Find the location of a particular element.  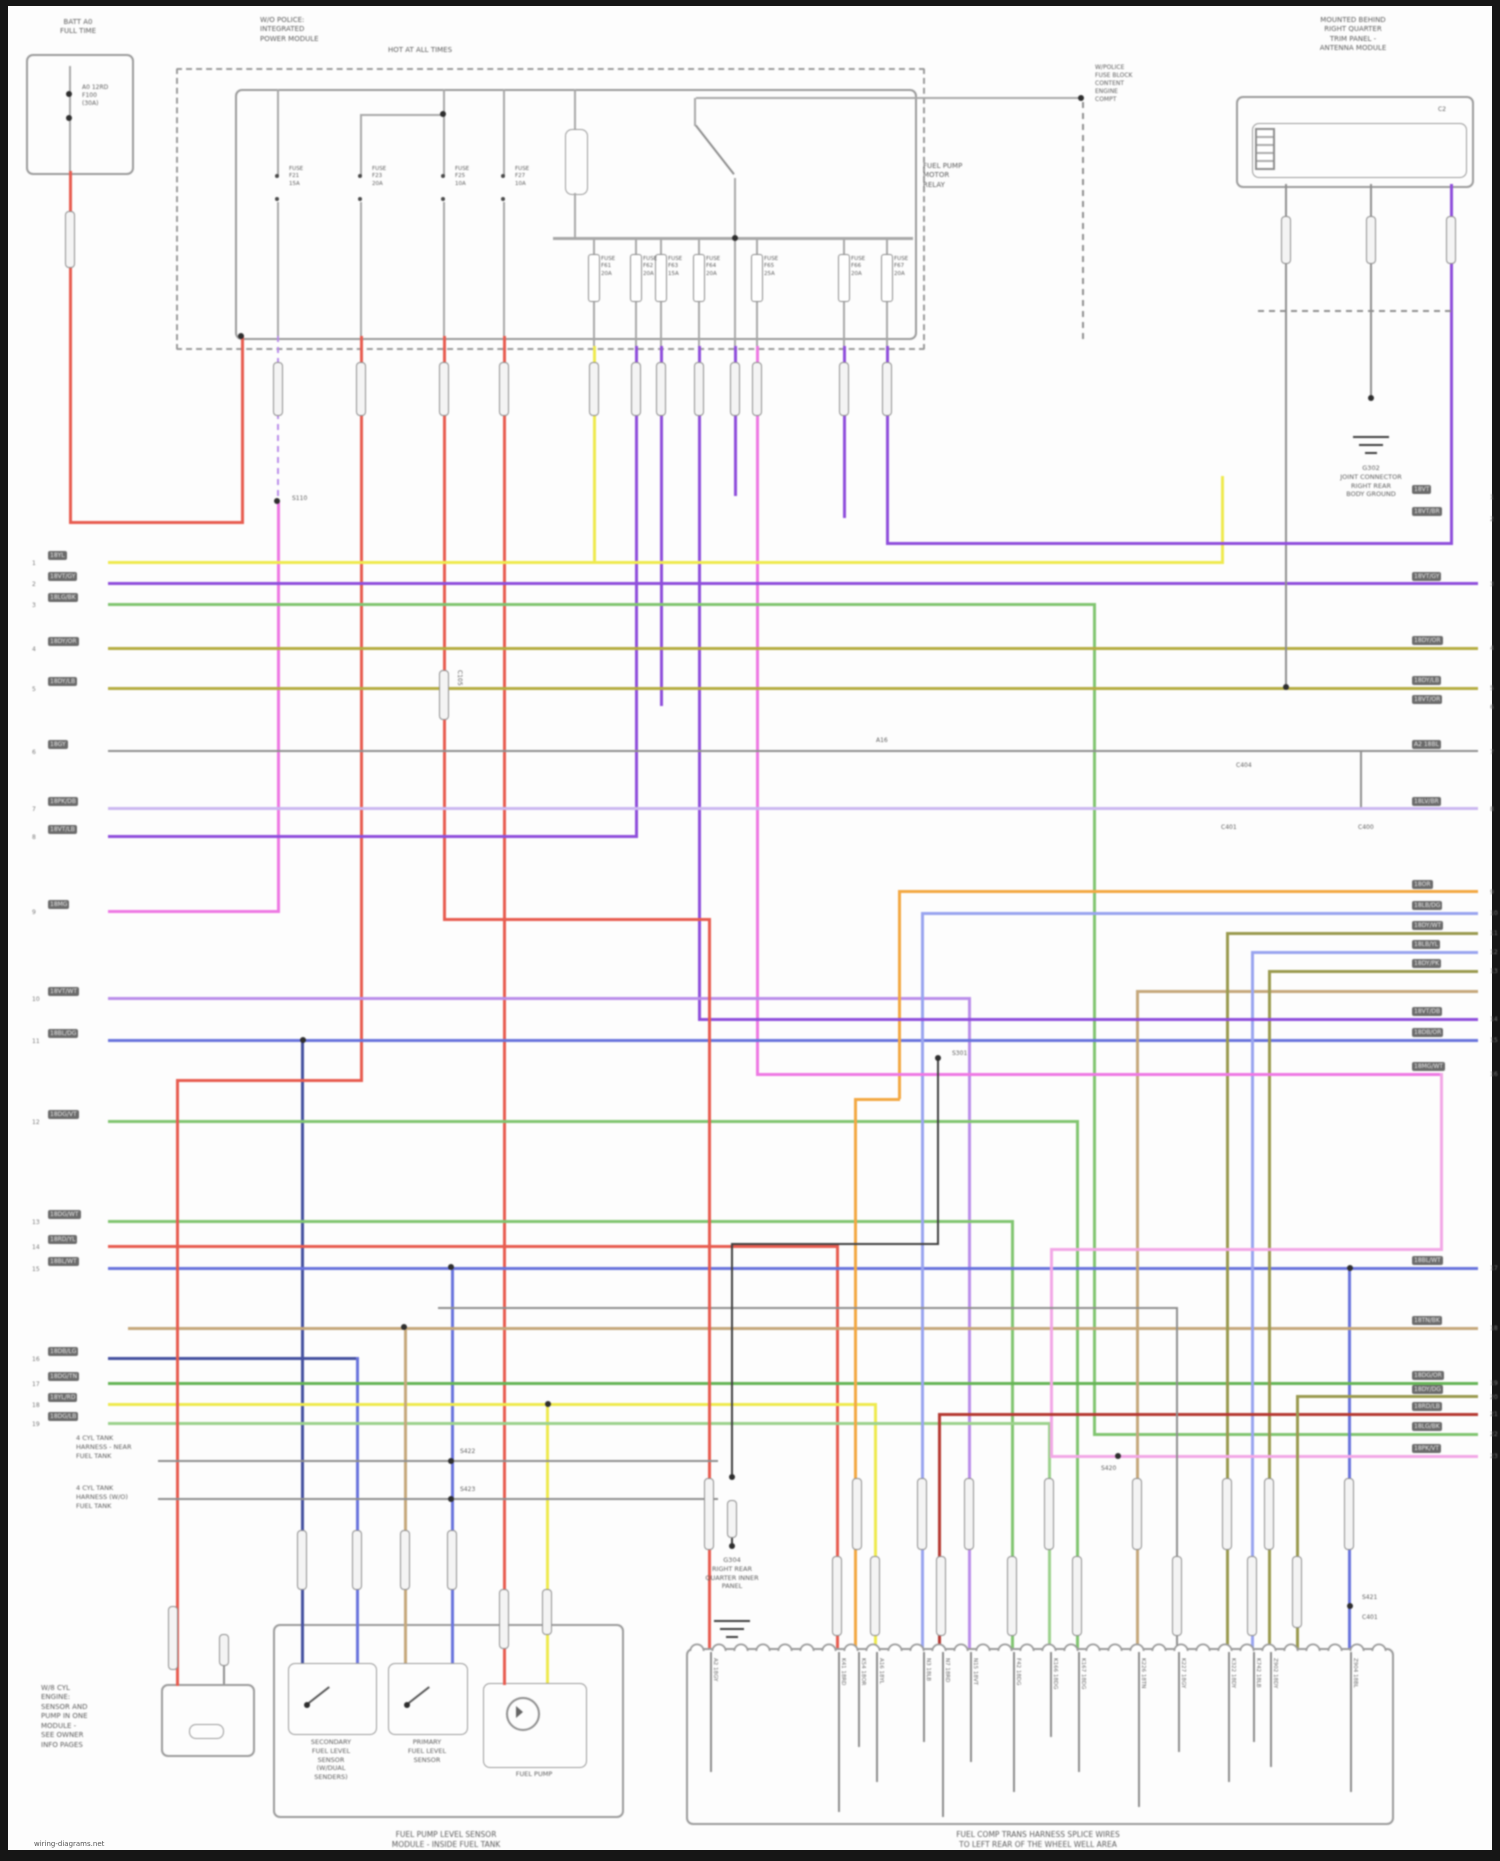

left-pin-number: 13 is located at coordinates (36, 1222).